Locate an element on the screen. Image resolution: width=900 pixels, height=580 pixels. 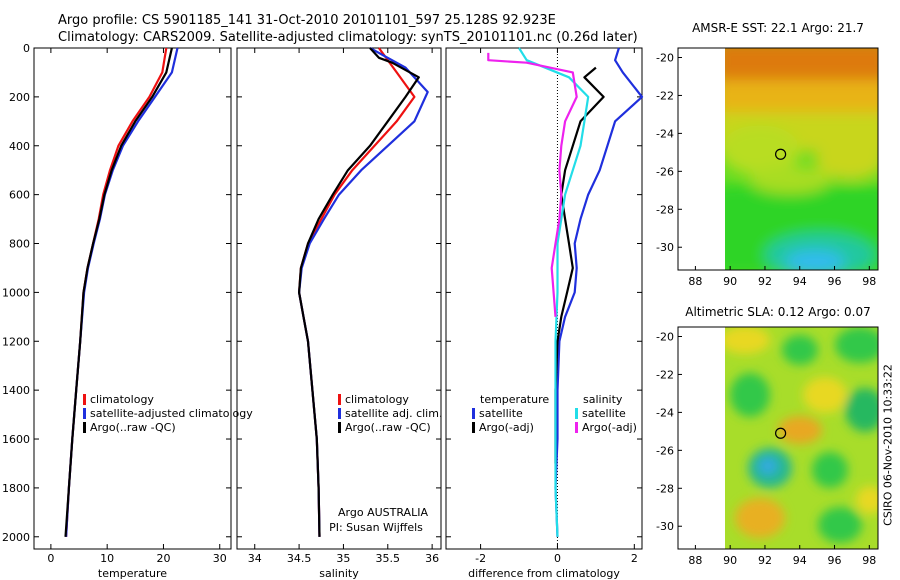
x-tick-label: 35.5 is located at coordinates (388, 558).